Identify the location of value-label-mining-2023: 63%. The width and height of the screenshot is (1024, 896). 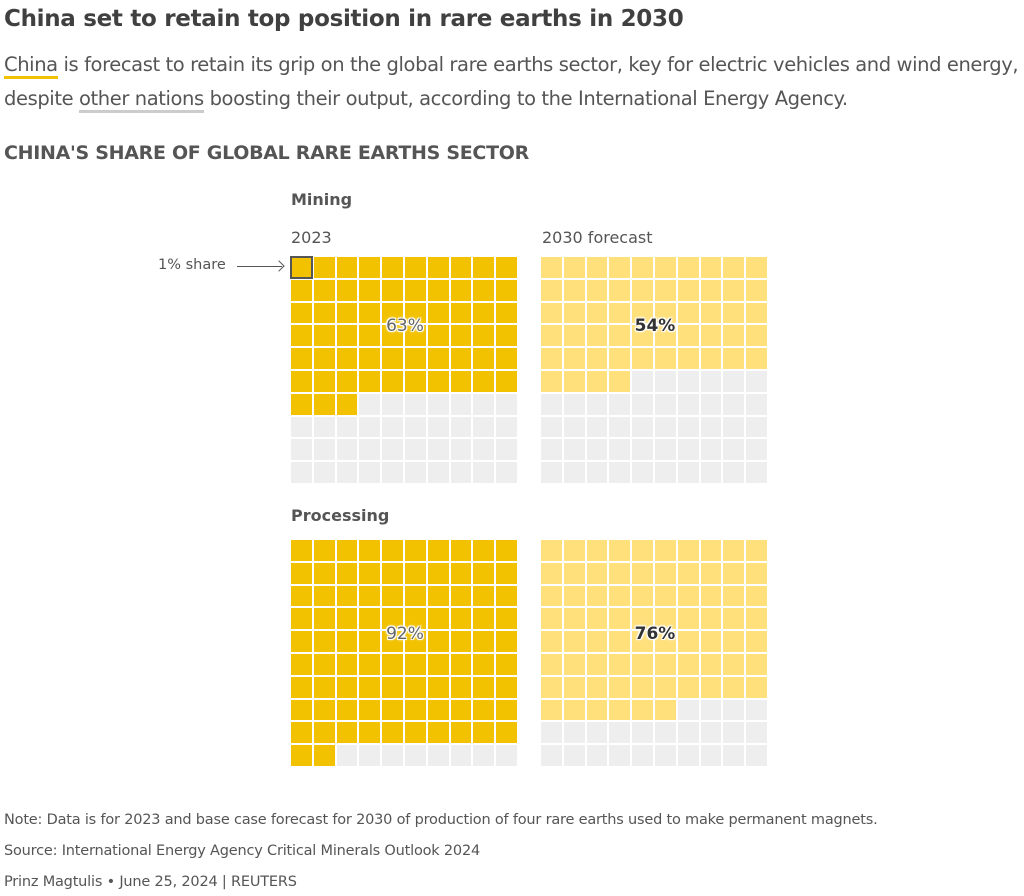
(405, 326).